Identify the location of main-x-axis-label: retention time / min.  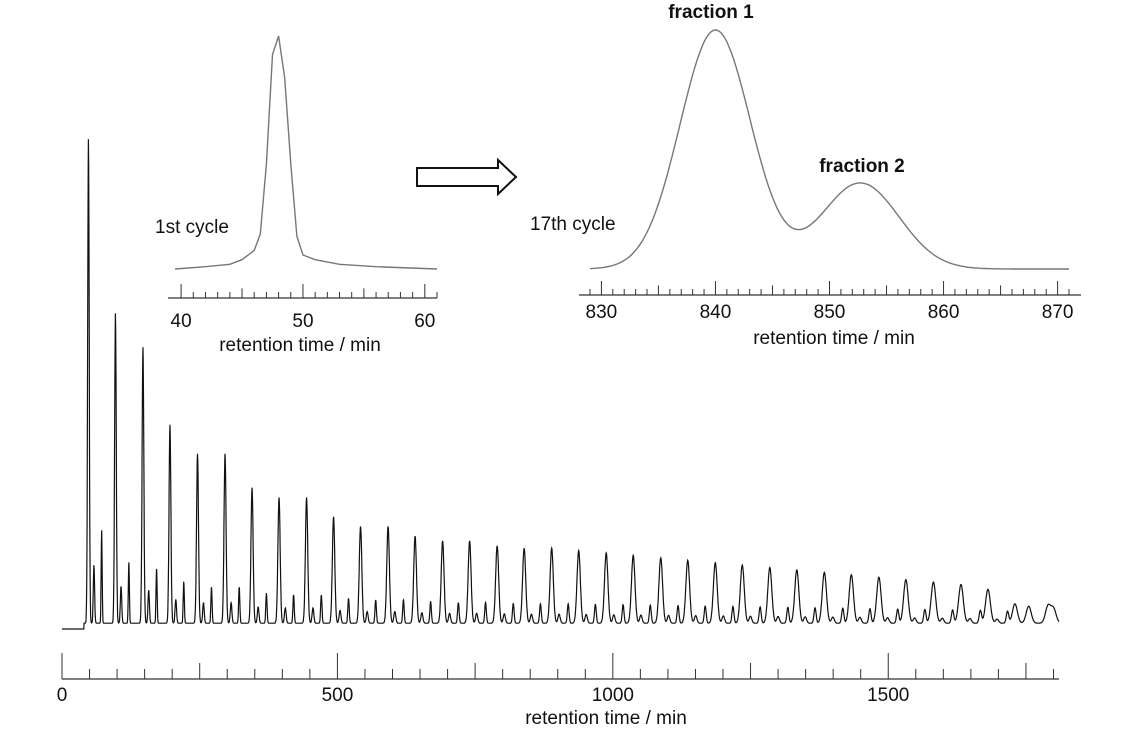
(606, 718).